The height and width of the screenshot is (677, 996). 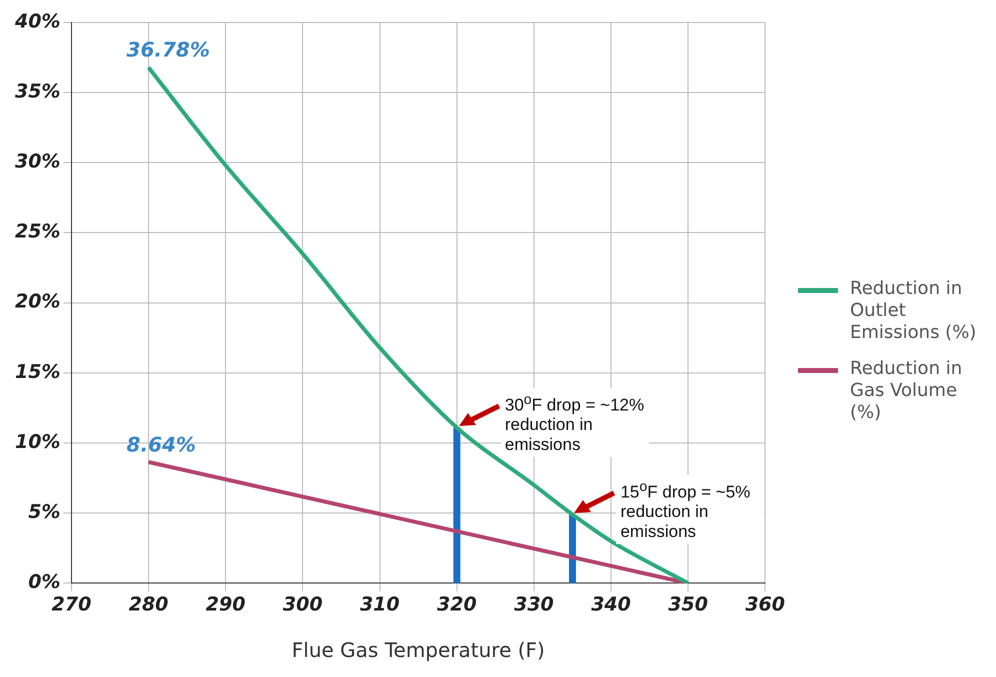 I want to click on y-tick-label: 15%, so click(x=37, y=371).